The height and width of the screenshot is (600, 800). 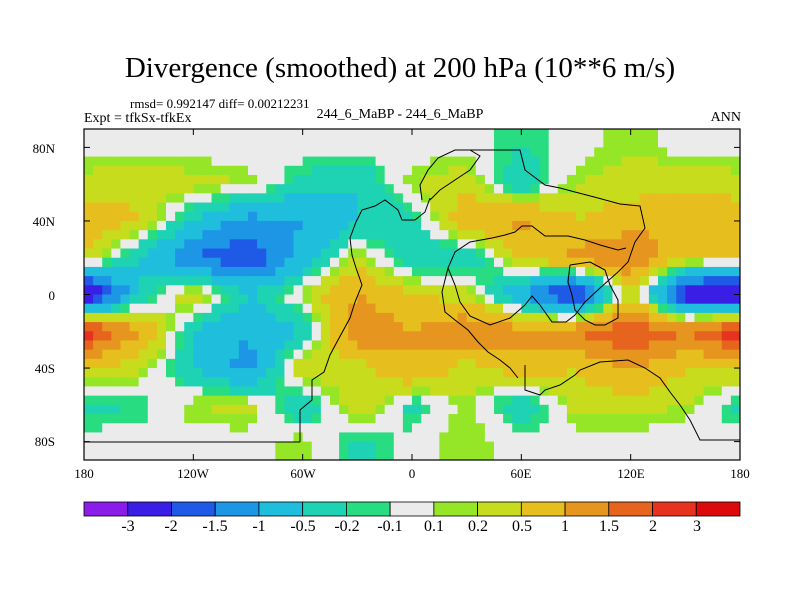 I want to click on continent-outline-australia, so click(x=593, y=293).